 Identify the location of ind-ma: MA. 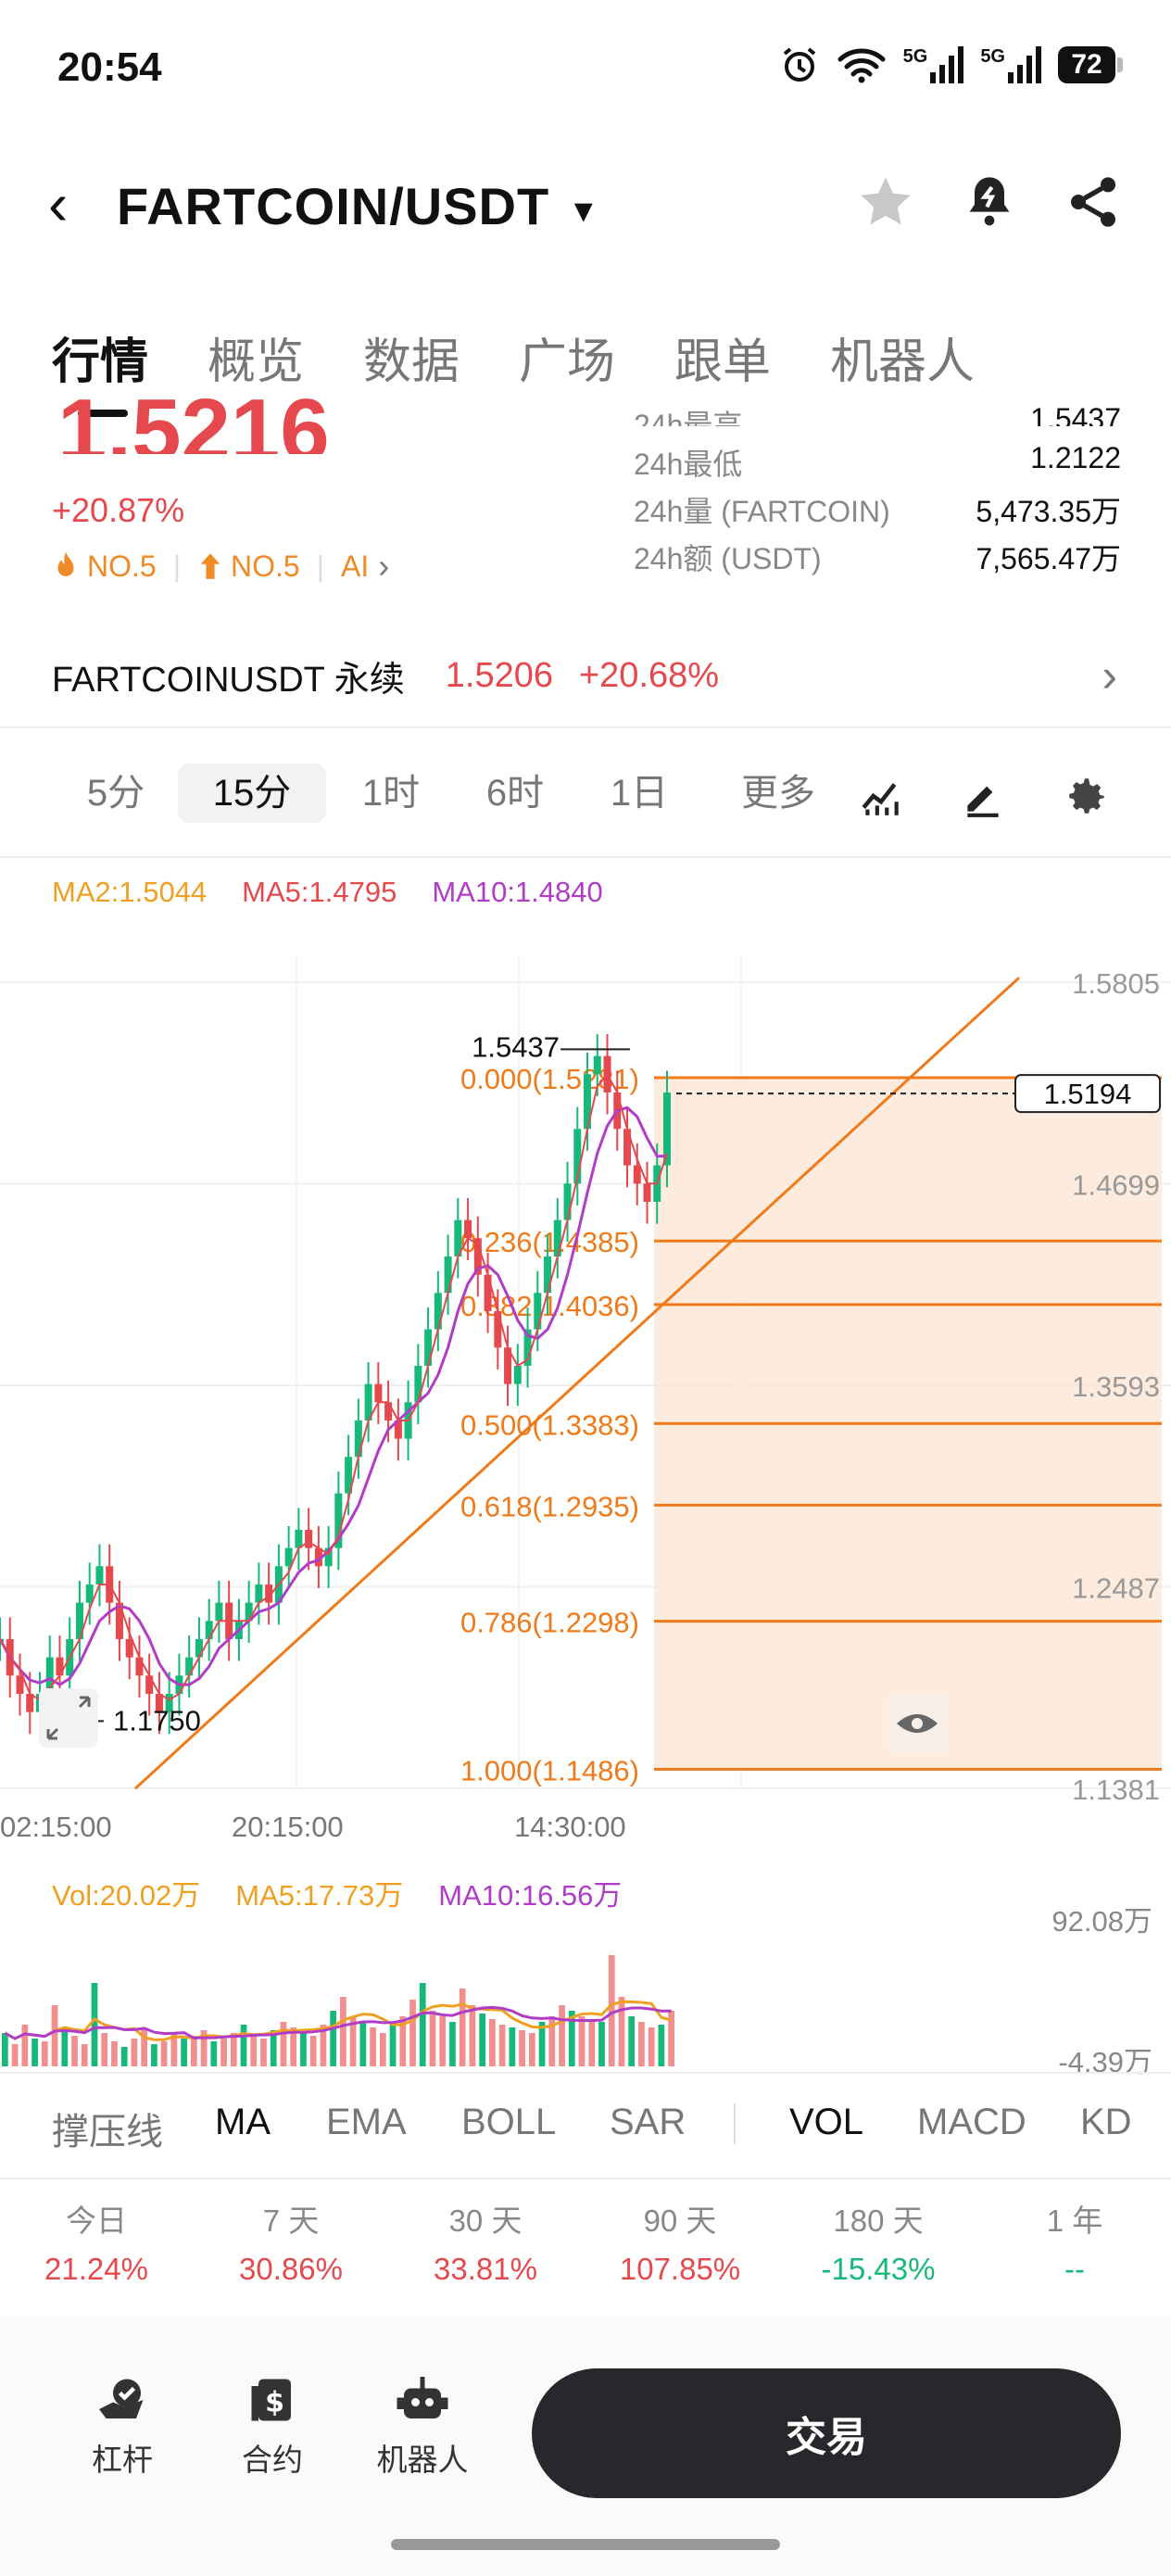
(243, 2122).